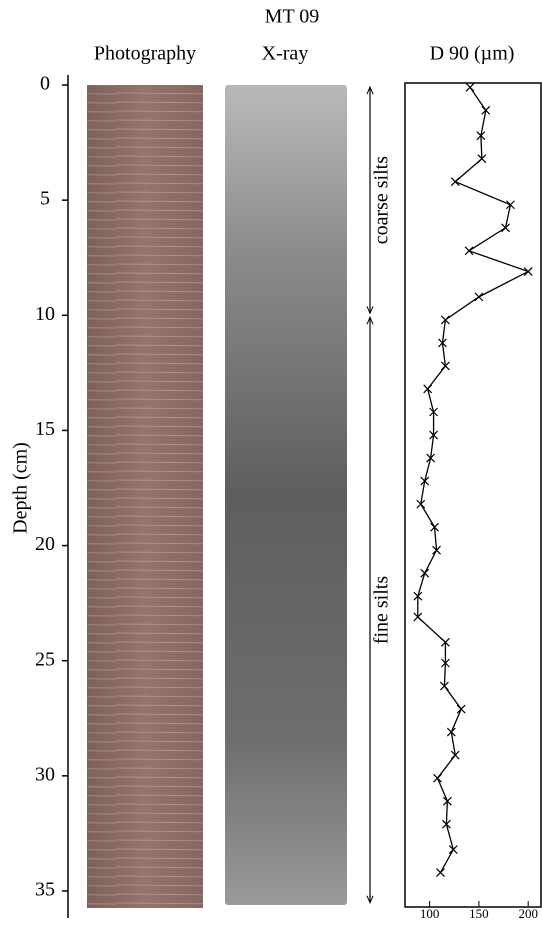  I want to click on x-tick-label: 100, so click(430, 913).